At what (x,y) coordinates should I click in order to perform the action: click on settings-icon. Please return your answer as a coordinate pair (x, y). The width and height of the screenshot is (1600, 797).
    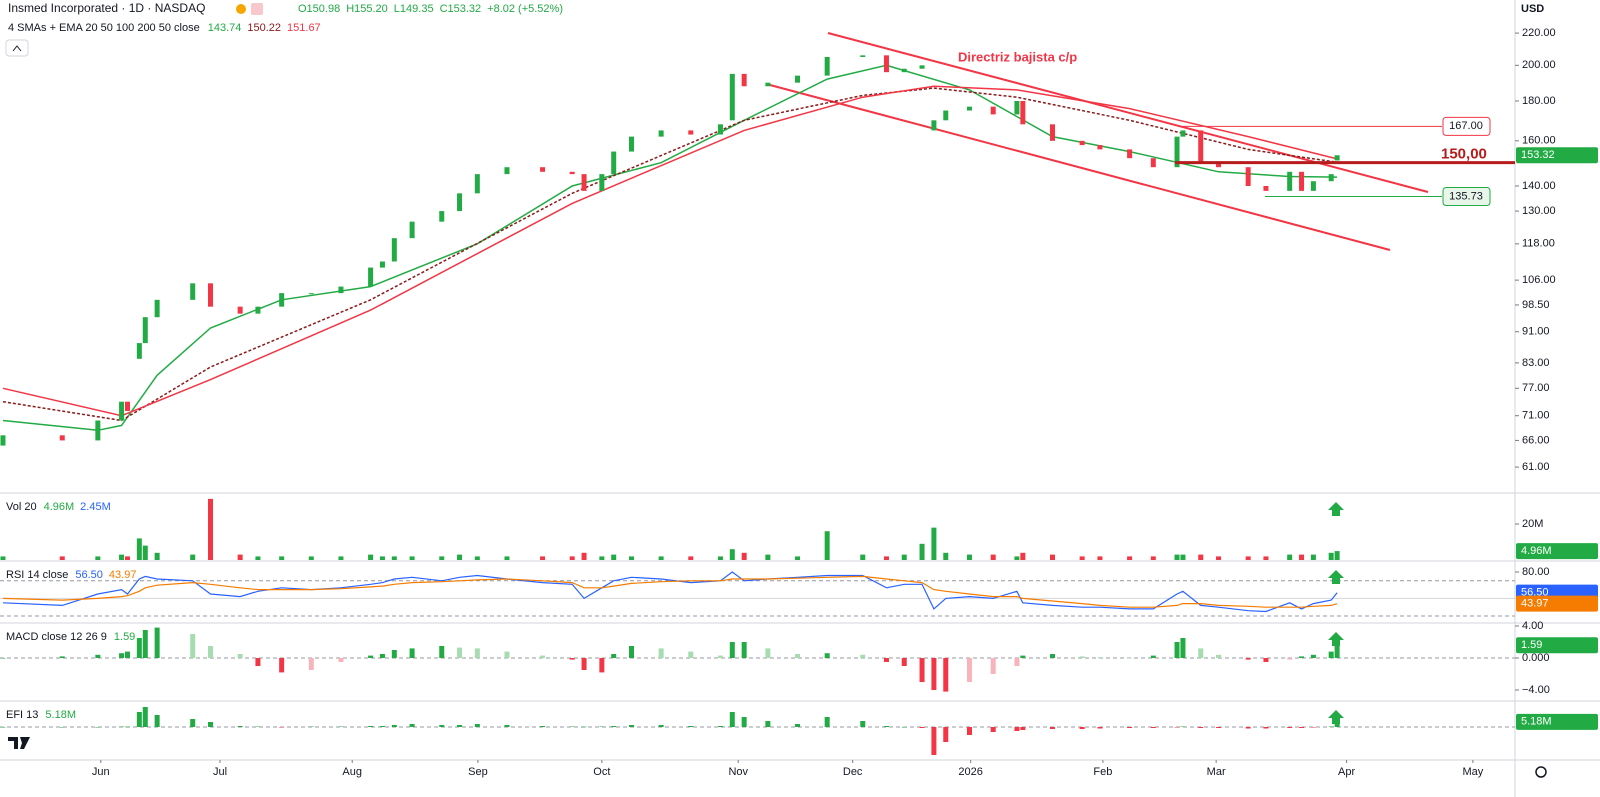
    Looking at the image, I should click on (1541, 772).